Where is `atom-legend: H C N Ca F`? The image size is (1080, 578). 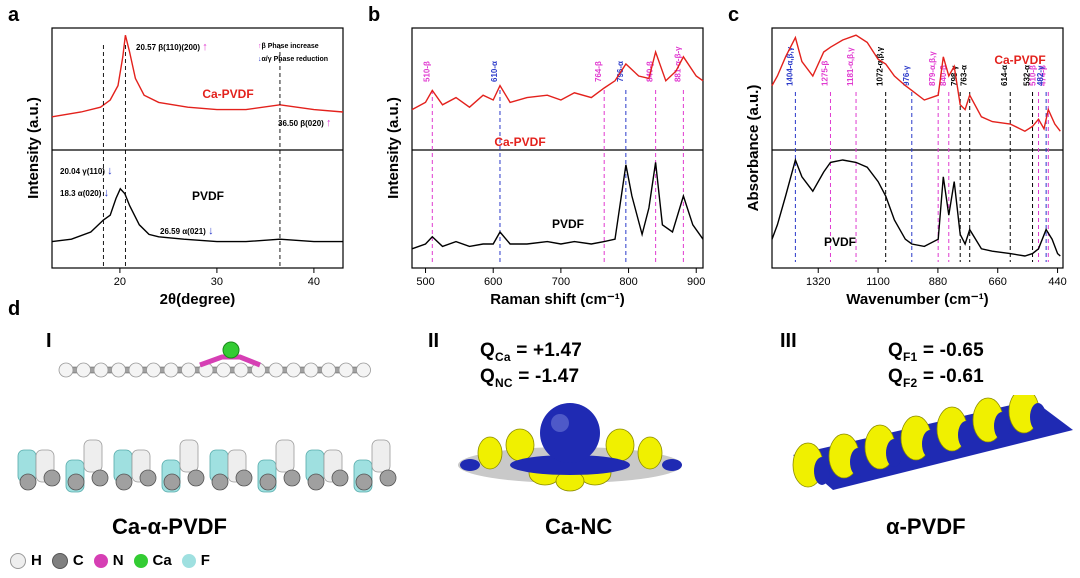
atom-legend: H C N Ca F is located at coordinates (108, 560).